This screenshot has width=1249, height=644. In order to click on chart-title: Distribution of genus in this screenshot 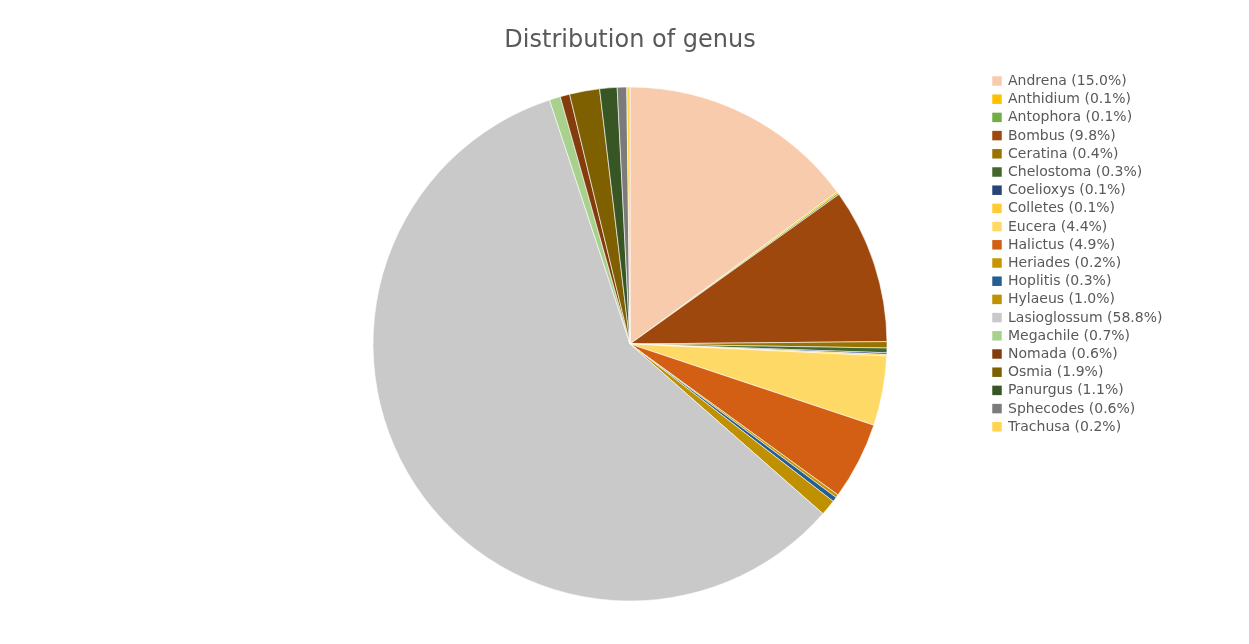, I will do `click(630, 39)`.